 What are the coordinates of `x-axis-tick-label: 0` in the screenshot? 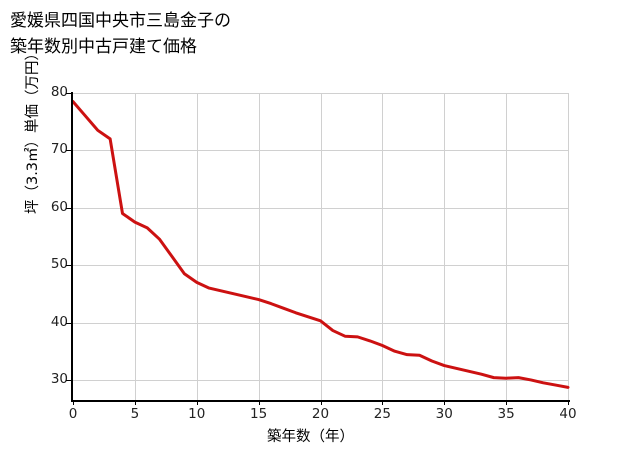 It's located at (73, 414).